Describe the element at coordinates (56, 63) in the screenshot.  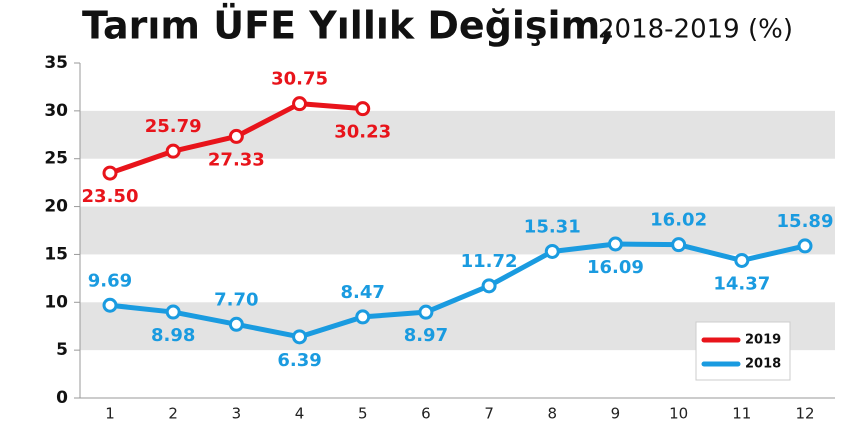
I see `y-tick-label: 35` at that location.